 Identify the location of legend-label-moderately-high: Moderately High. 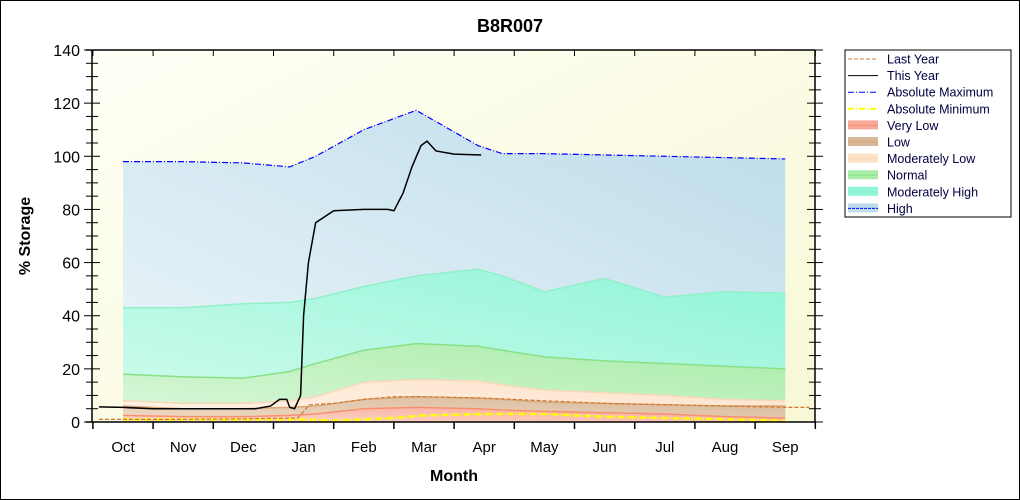
(932, 192).